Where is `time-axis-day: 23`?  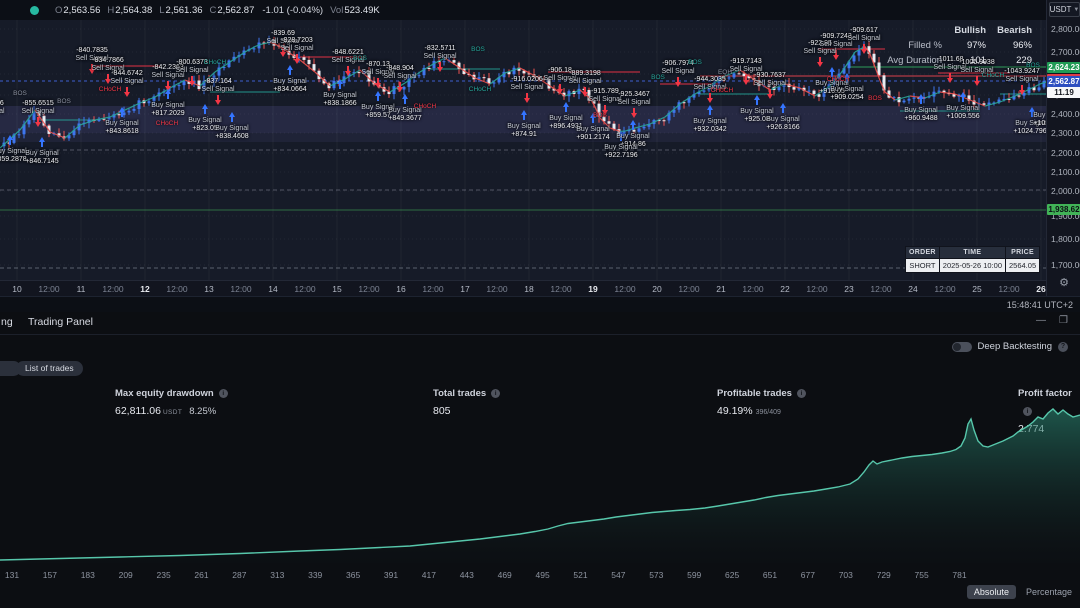 time-axis-day: 23 is located at coordinates (849, 289).